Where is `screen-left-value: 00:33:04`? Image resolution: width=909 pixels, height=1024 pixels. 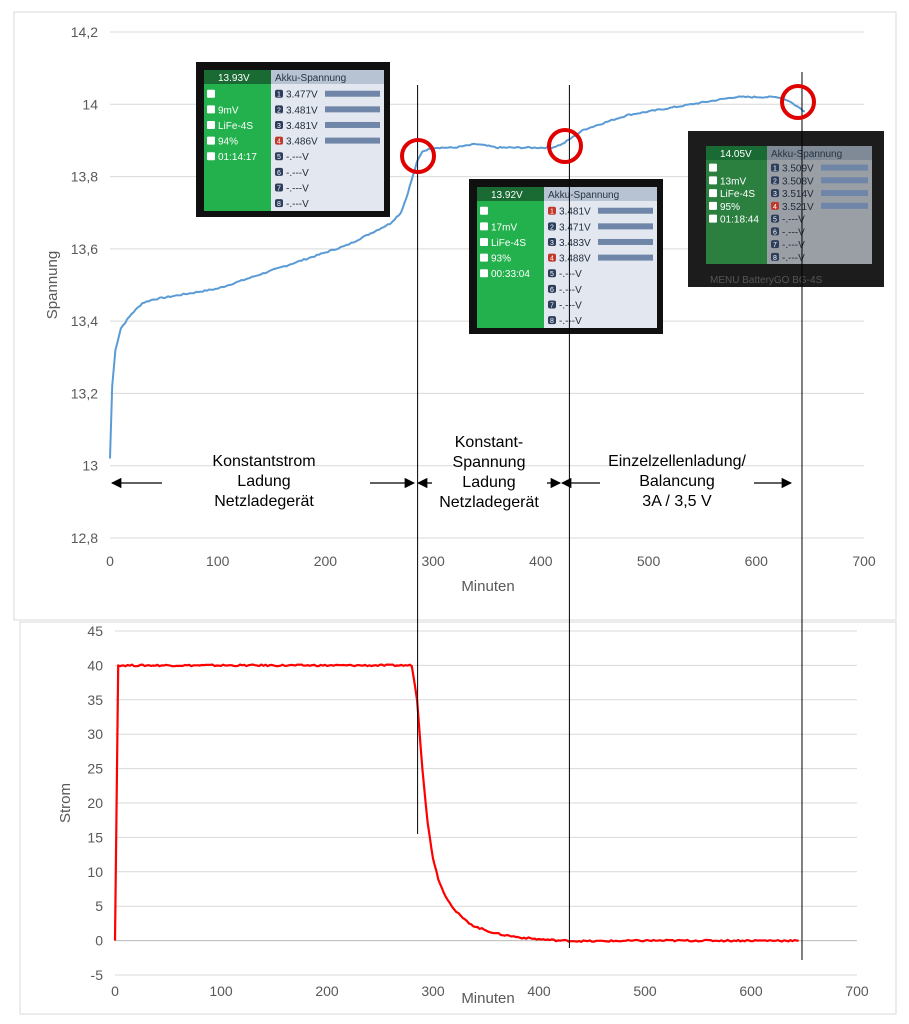
screen-left-value: 00:33:04 is located at coordinates (510, 274).